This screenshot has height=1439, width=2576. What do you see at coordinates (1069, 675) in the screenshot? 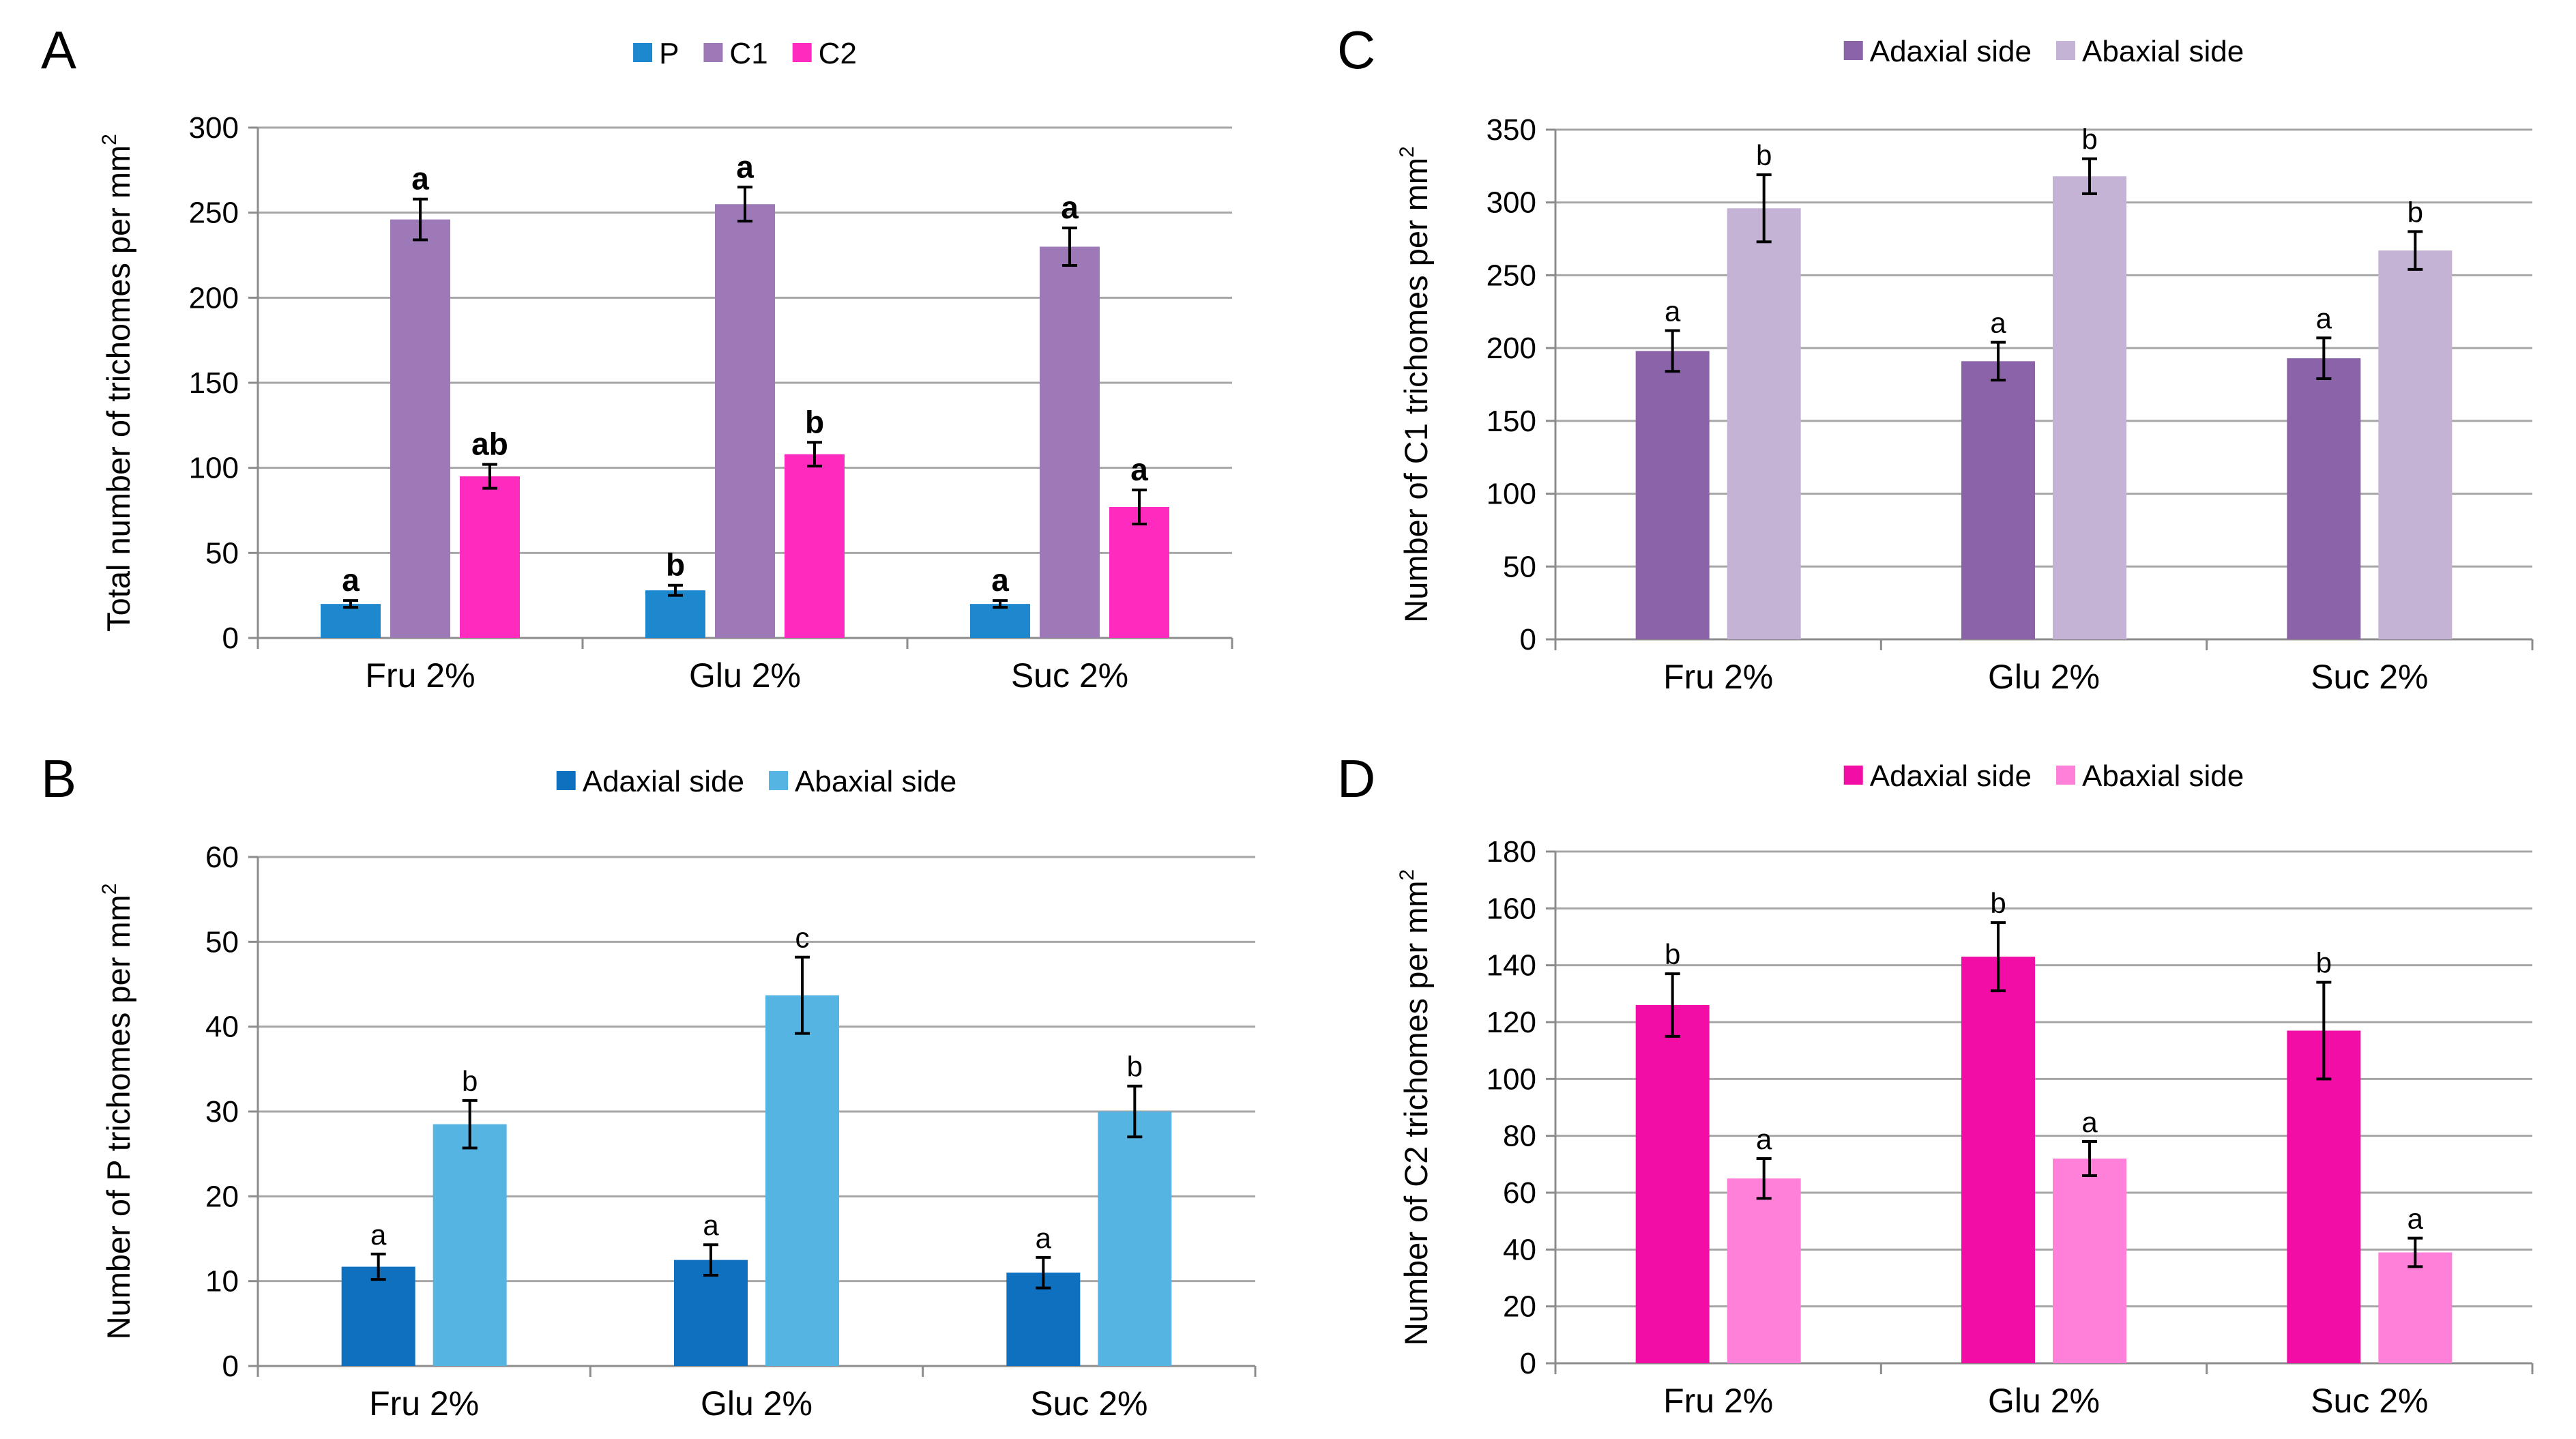
I see `panel-a-category-label: Suc 2%` at bounding box center [1069, 675].